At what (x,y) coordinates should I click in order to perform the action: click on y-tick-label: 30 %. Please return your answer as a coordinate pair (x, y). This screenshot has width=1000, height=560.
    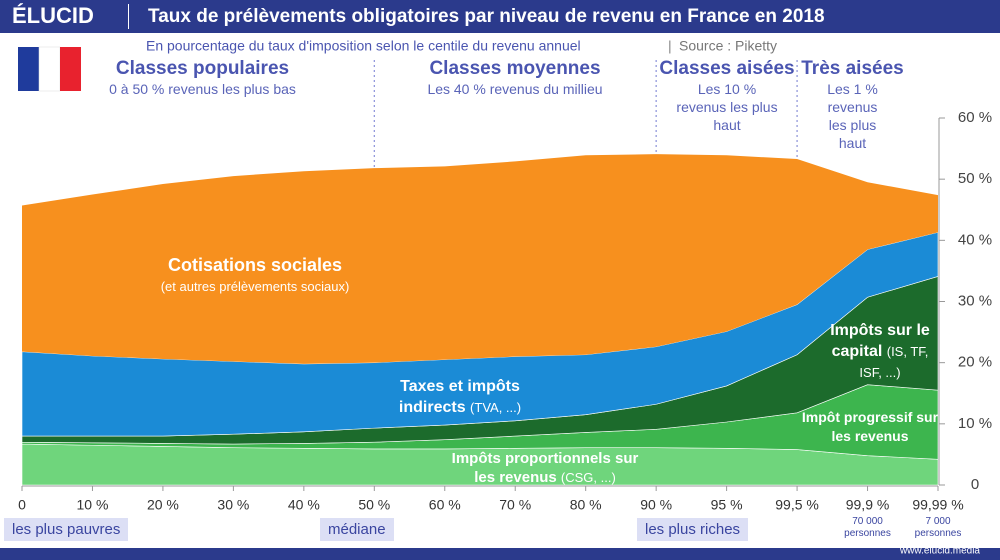
    Looking at the image, I should click on (975, 300).